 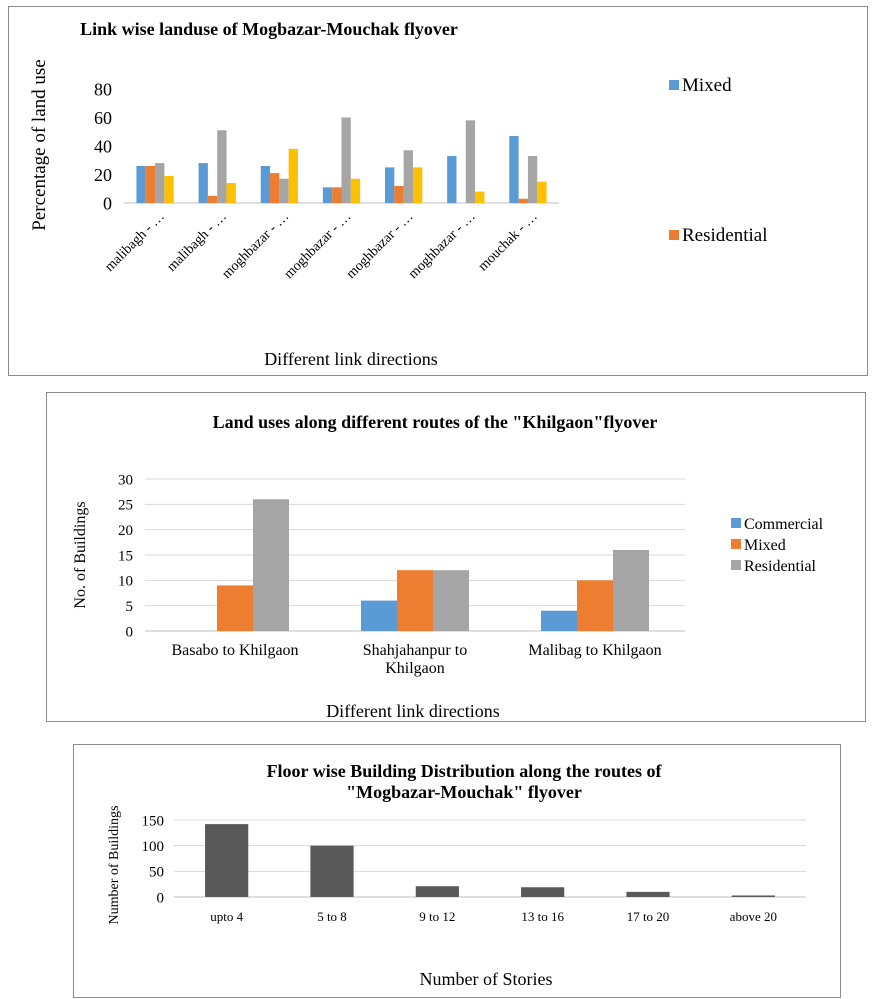 What do you see at coordinates (125, 556) in the screenshot?
I see `y-tick-label: 15` at bounding box center [125, 556].